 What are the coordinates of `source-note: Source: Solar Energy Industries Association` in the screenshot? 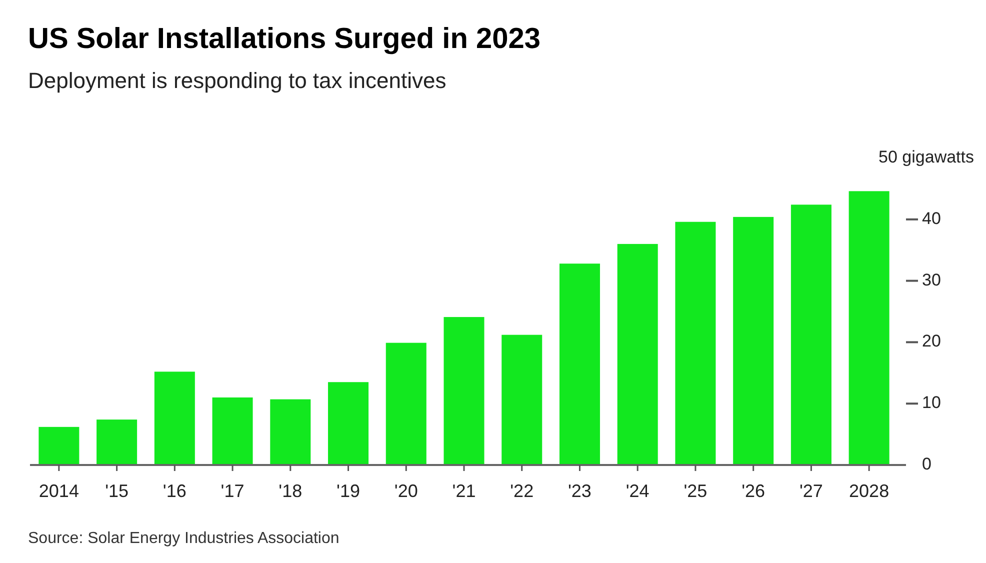 It's located at (184, 538).